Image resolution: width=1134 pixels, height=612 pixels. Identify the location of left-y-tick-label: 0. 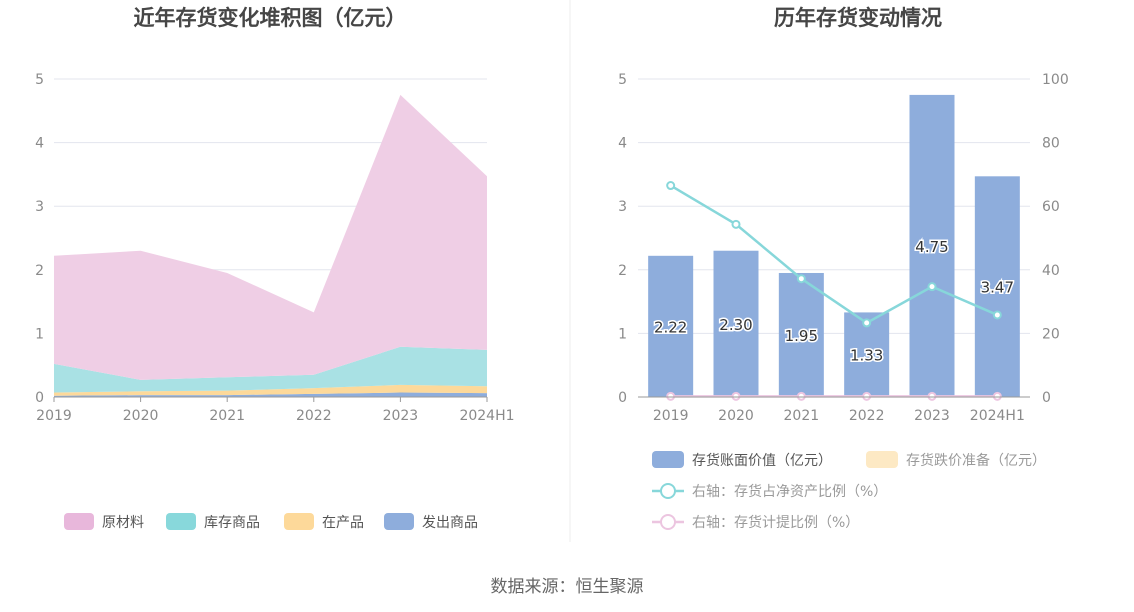
(39, 398).